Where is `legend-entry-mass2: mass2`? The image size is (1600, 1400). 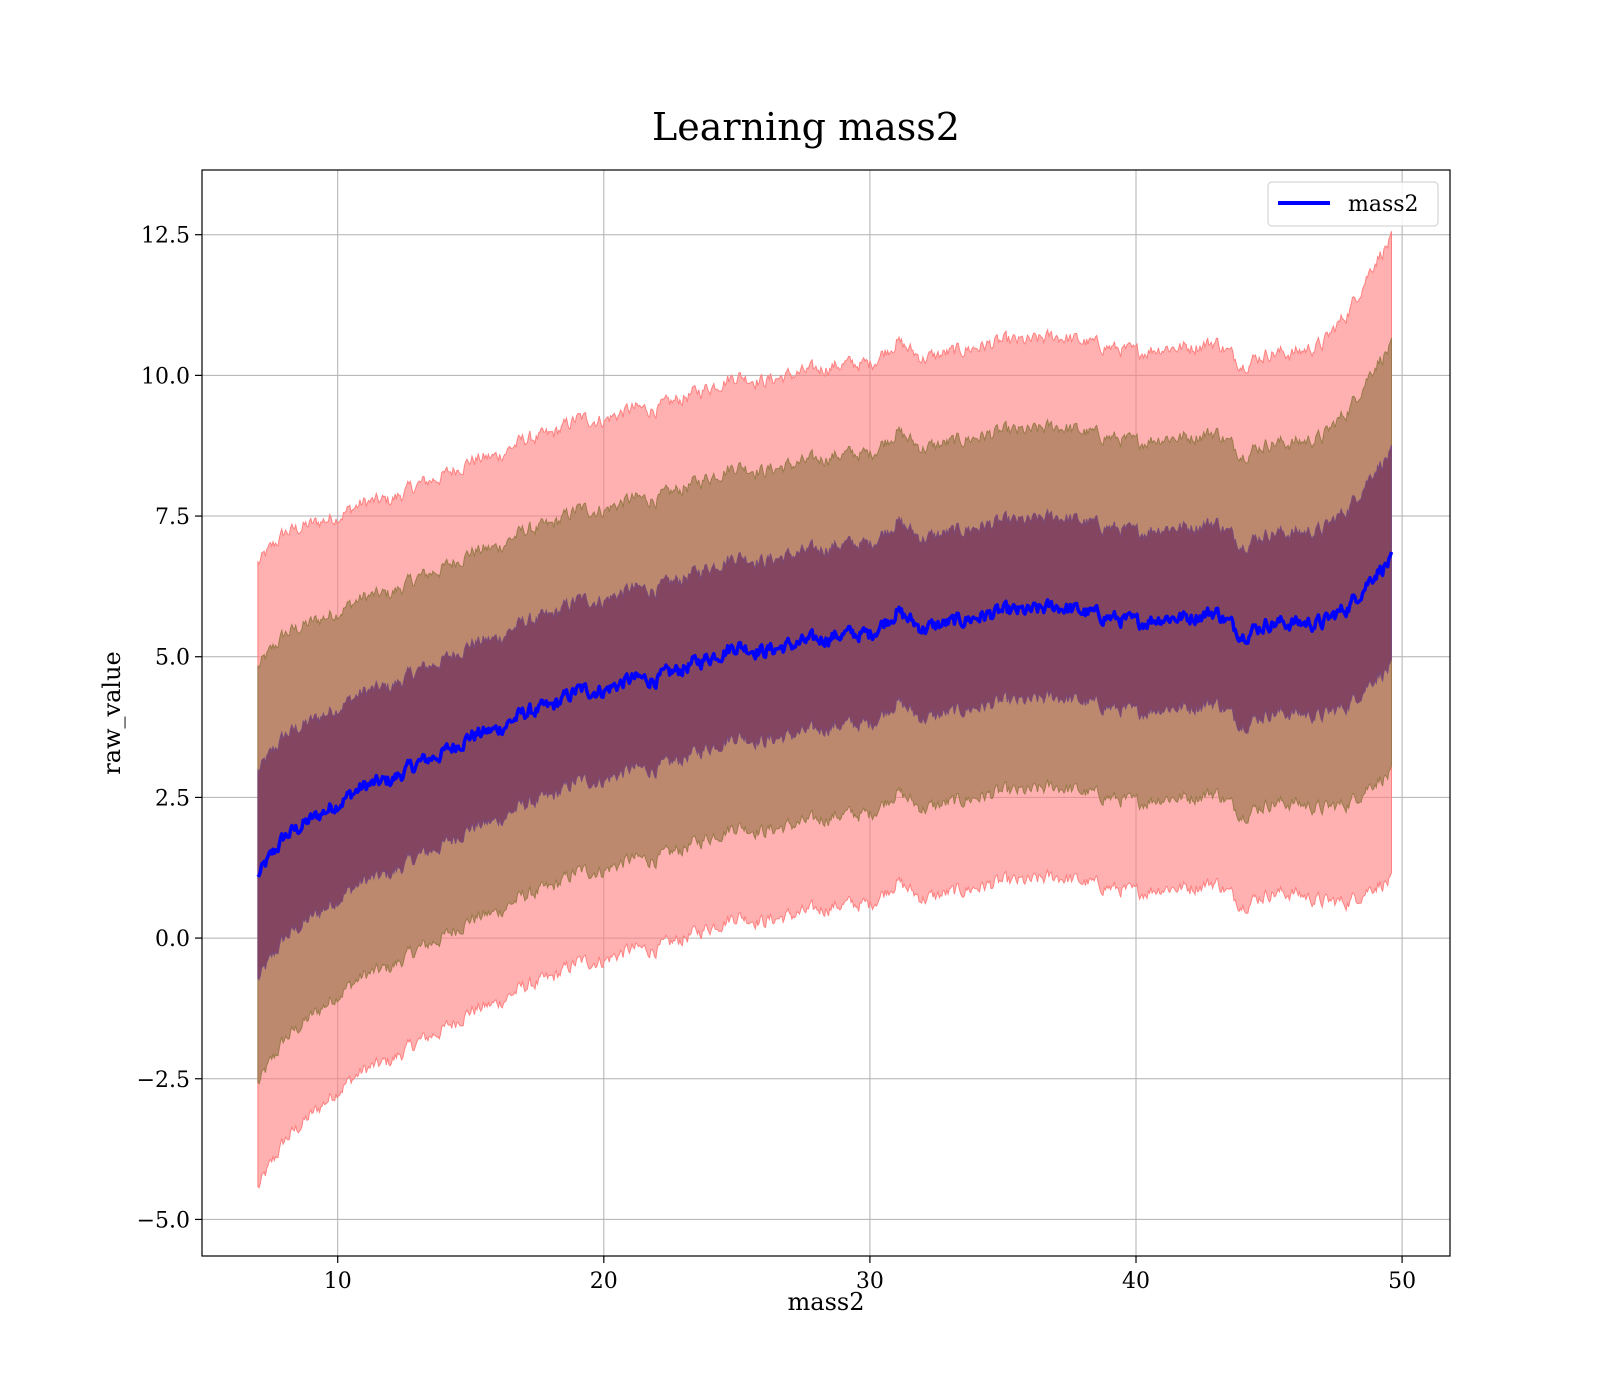 legend-entry-mass2: mass2 is located at coordinates (1383, 204).